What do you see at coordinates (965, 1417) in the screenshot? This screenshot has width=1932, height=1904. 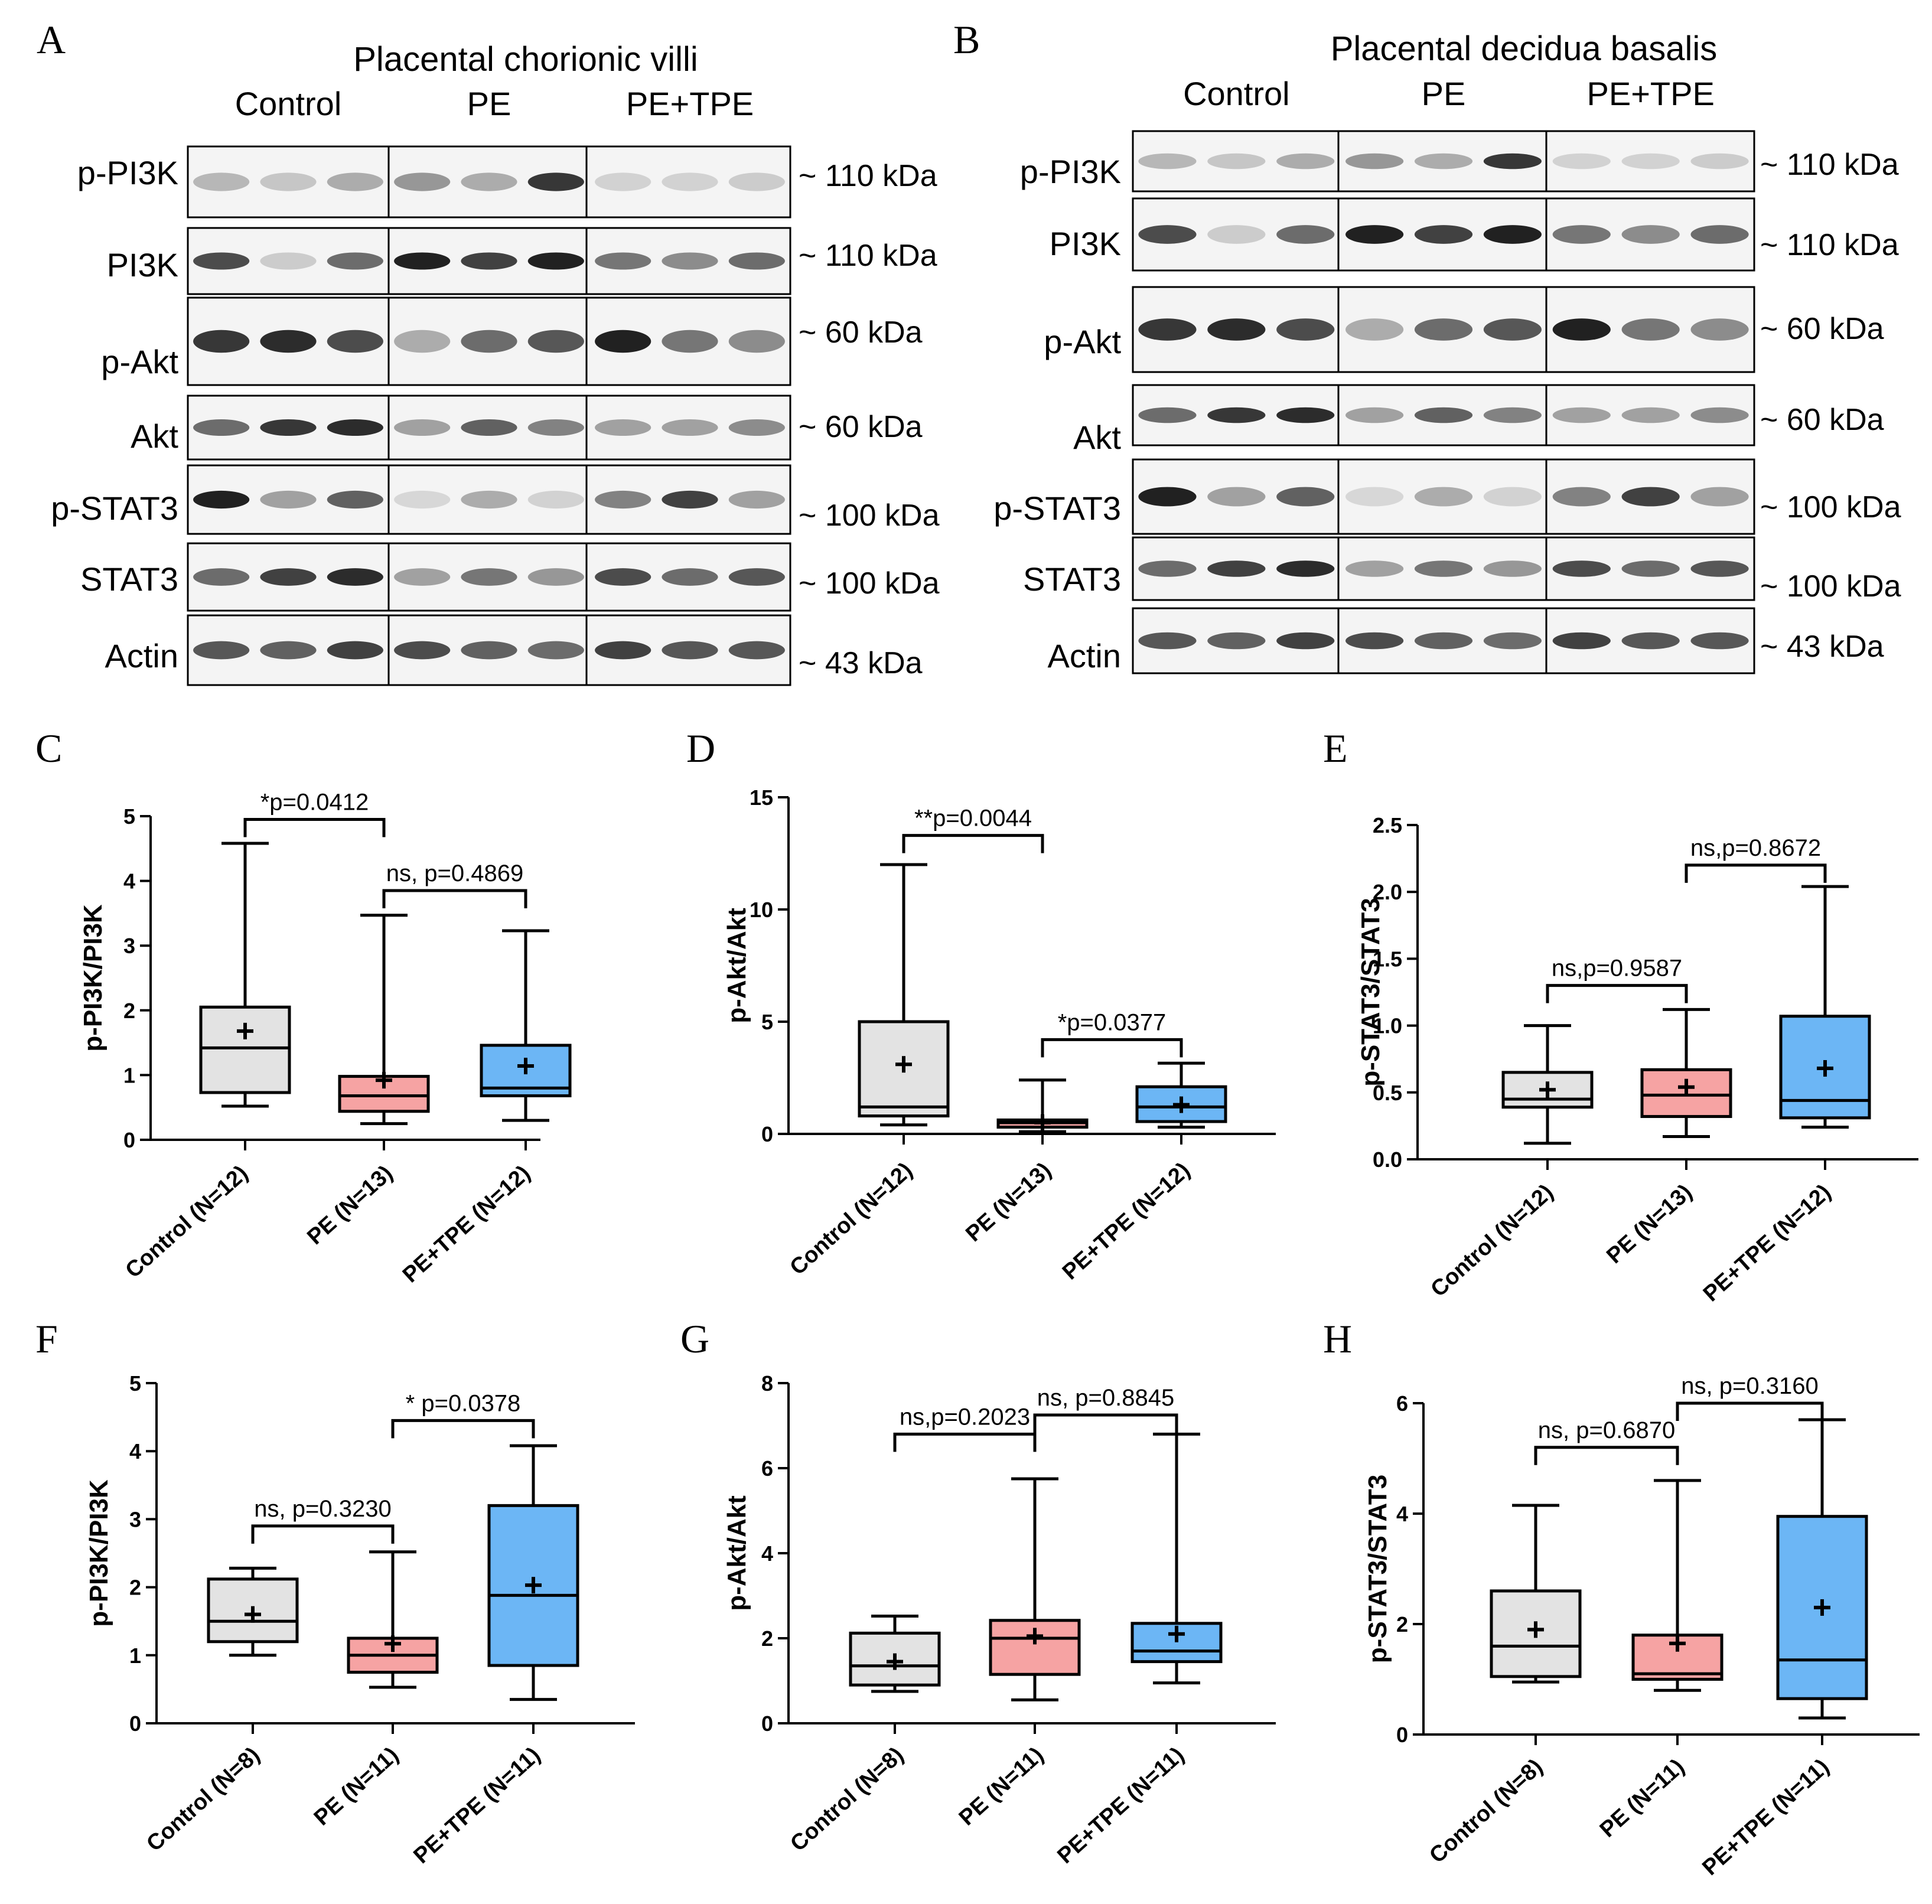 I see `p-value-label: ns,p=0.2023` at bounding box center [965, 1417].